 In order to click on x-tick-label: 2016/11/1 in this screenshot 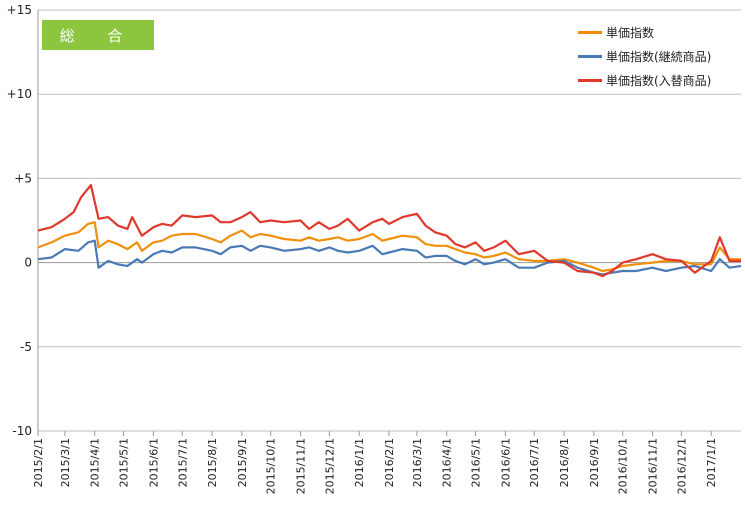, I will do `click(653, 466)`.